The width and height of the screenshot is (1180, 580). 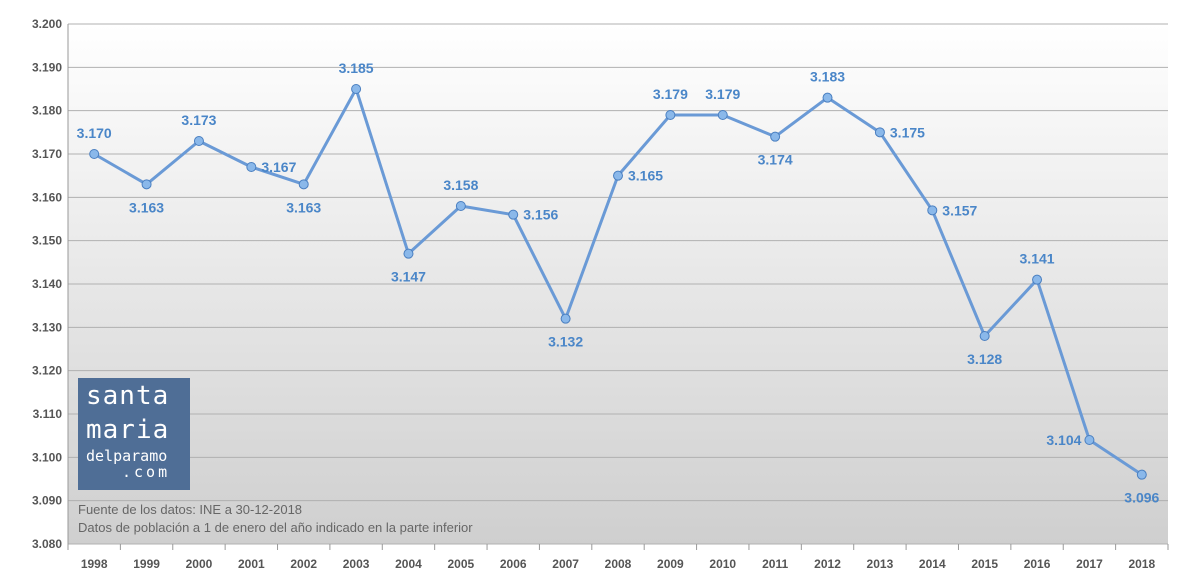 I want to click on x-tick-label: 2016, so click(x=1037, y=564).